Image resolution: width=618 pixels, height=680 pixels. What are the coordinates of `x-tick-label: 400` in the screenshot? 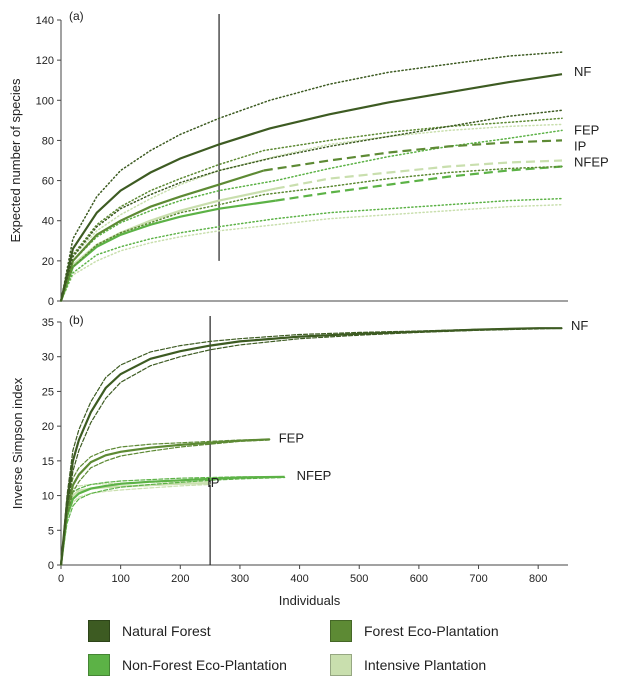 It's located at (299, 579).